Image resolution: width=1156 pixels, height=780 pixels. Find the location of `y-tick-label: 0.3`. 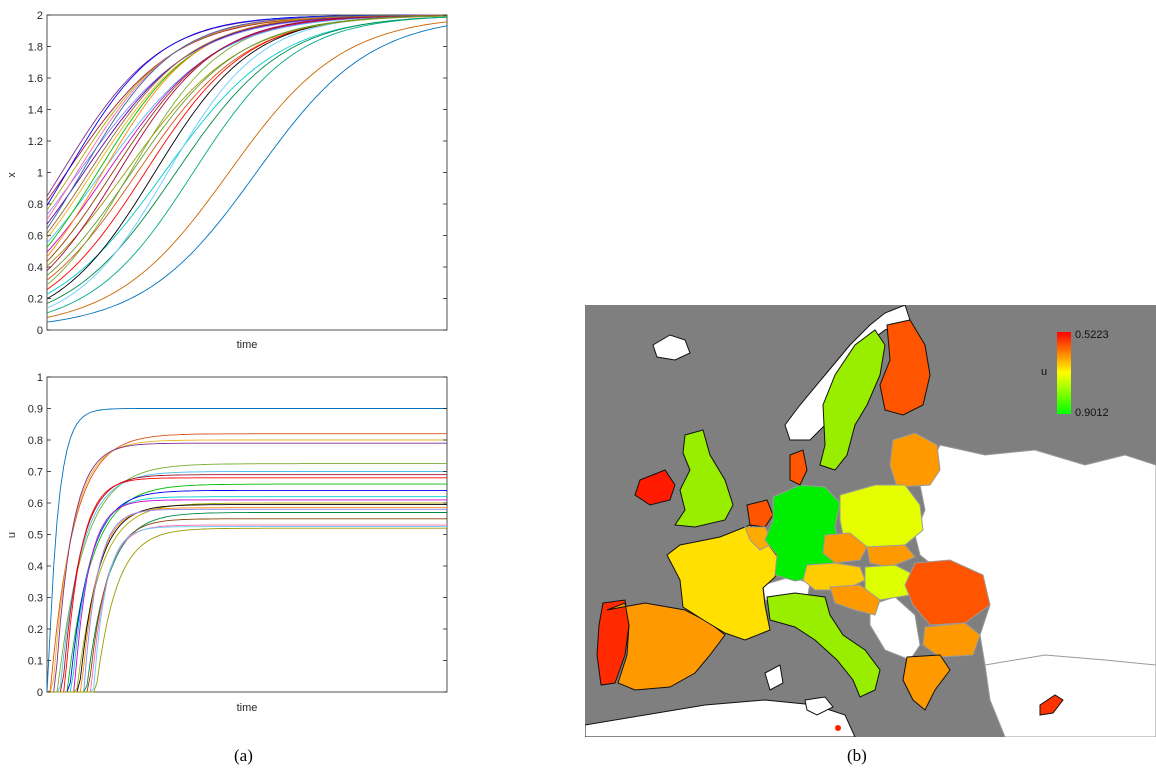

y-tick-label: 0.3 is located at coordinates (35, 599).